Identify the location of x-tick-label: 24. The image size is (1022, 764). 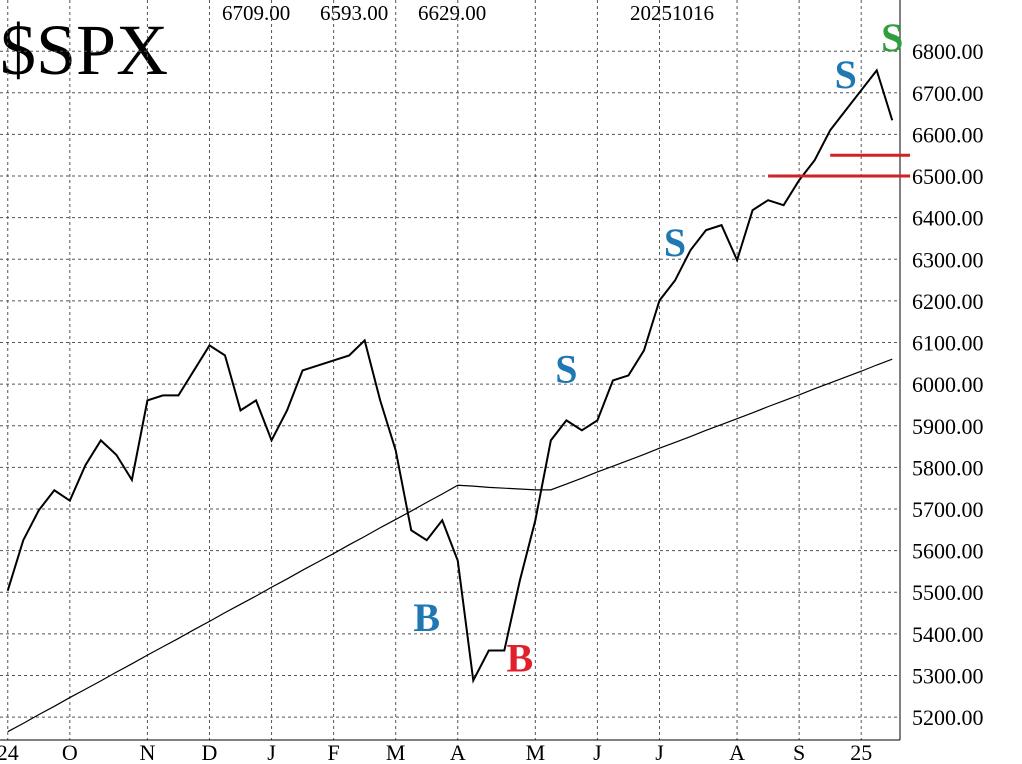
(9, 752).